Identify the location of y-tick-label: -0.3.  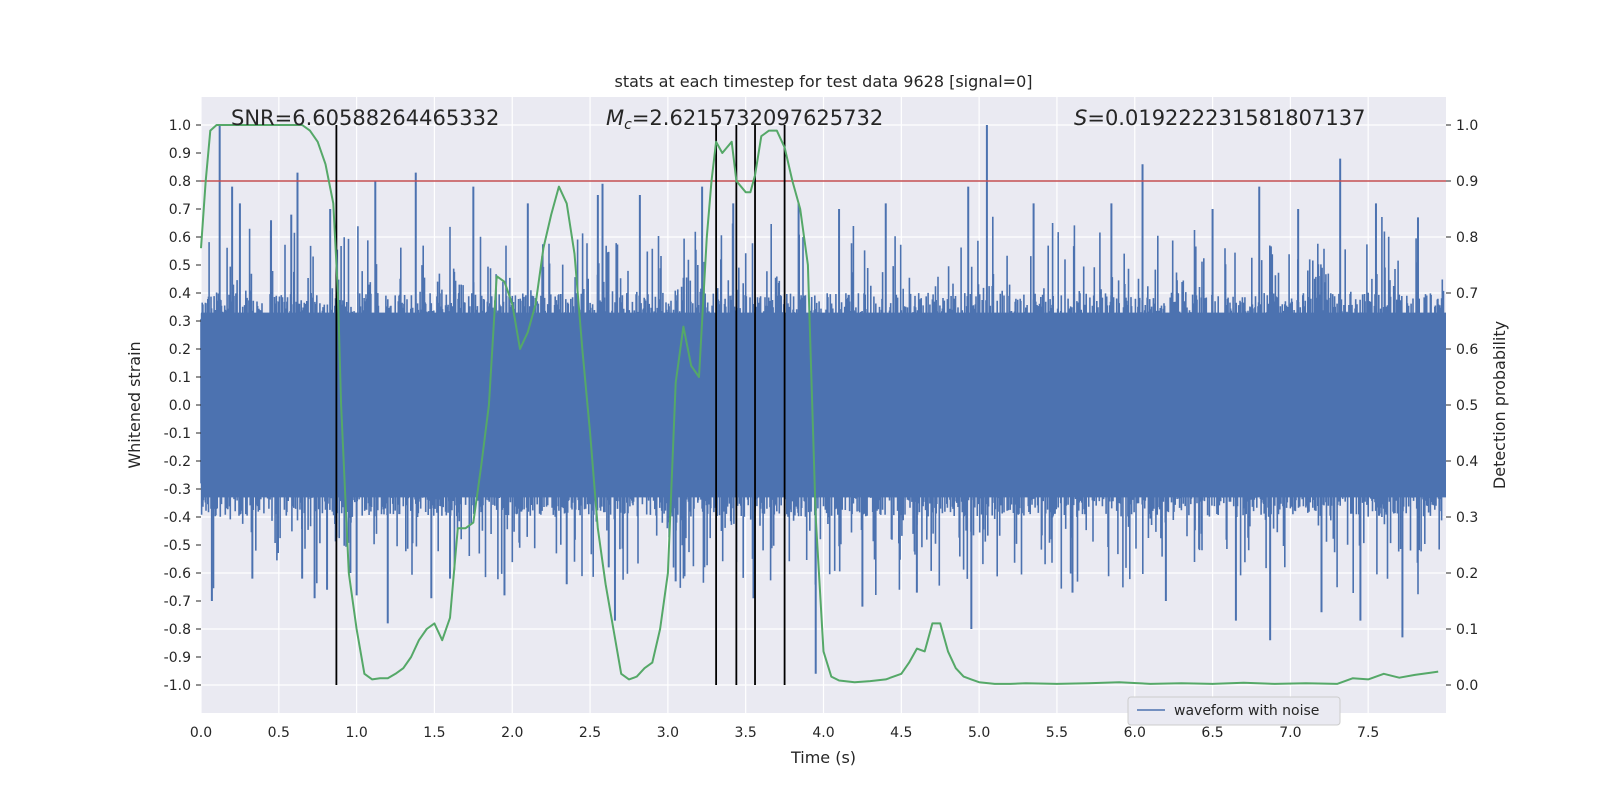
(177, 490).